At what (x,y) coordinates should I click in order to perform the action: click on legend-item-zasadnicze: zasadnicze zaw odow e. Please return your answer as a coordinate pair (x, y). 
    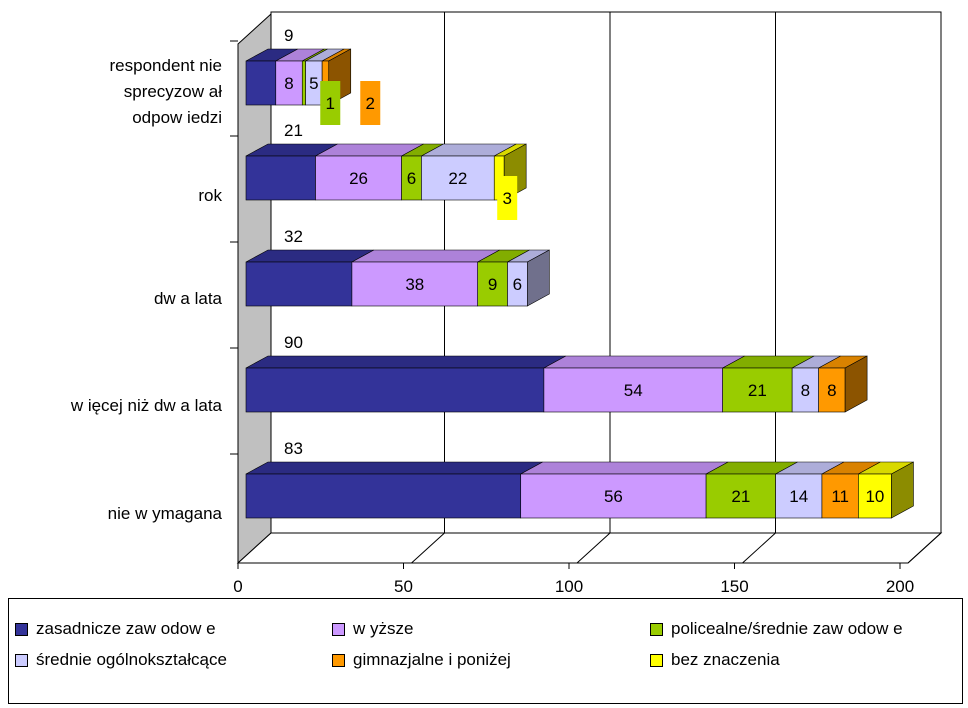
    Looking at the image, I should click on (115, 629).